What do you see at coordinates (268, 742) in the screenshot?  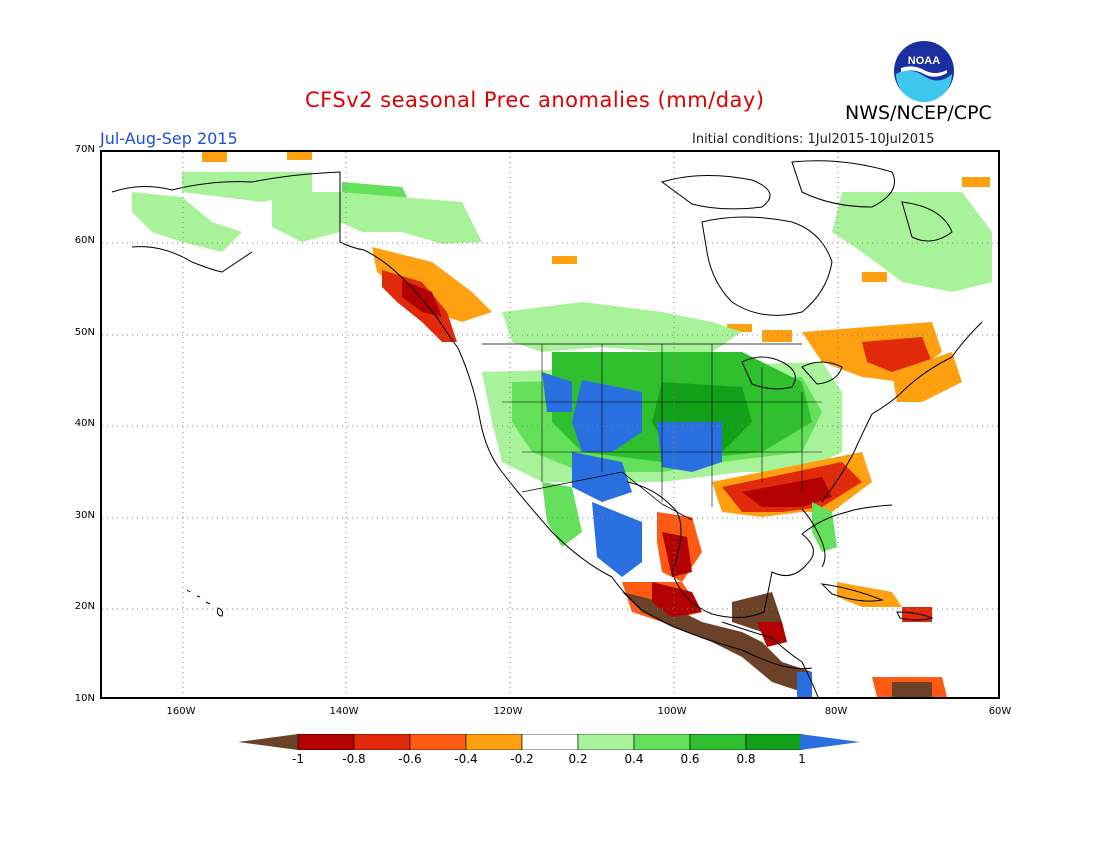 I see `colorbar-low-arrow` at bounding box center [268, 742].